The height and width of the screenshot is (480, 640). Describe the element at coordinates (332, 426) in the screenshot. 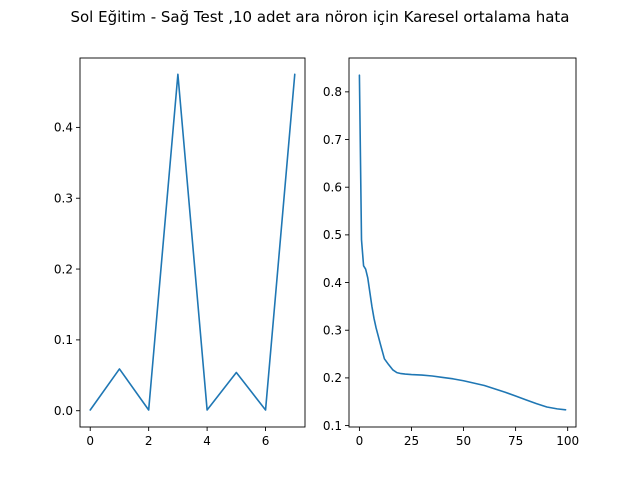

I see `right-ytick-label: 0.1` at that location.